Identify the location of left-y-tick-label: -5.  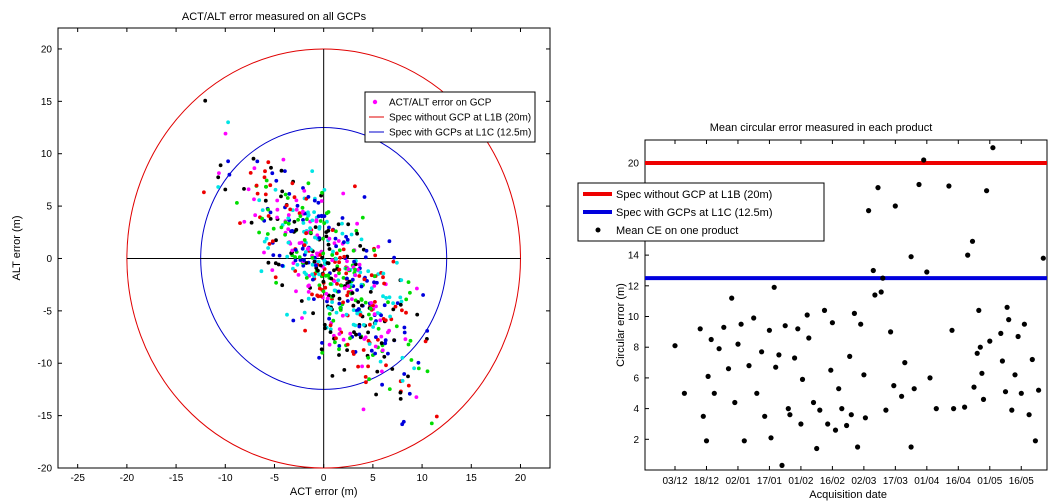
(47, 311).